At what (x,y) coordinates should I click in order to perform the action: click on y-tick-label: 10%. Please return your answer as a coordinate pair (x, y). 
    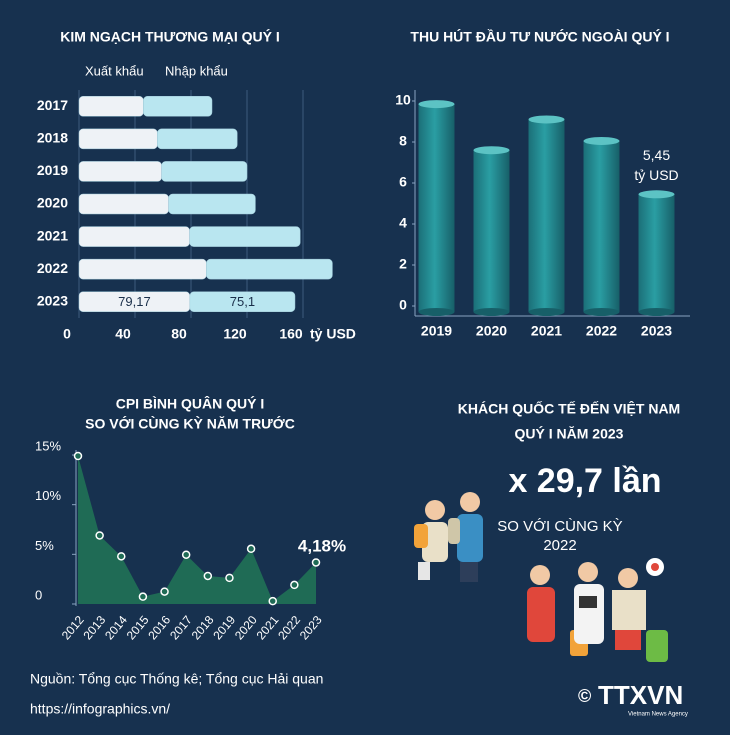
    Looking at the image, I should click on (48, 495).